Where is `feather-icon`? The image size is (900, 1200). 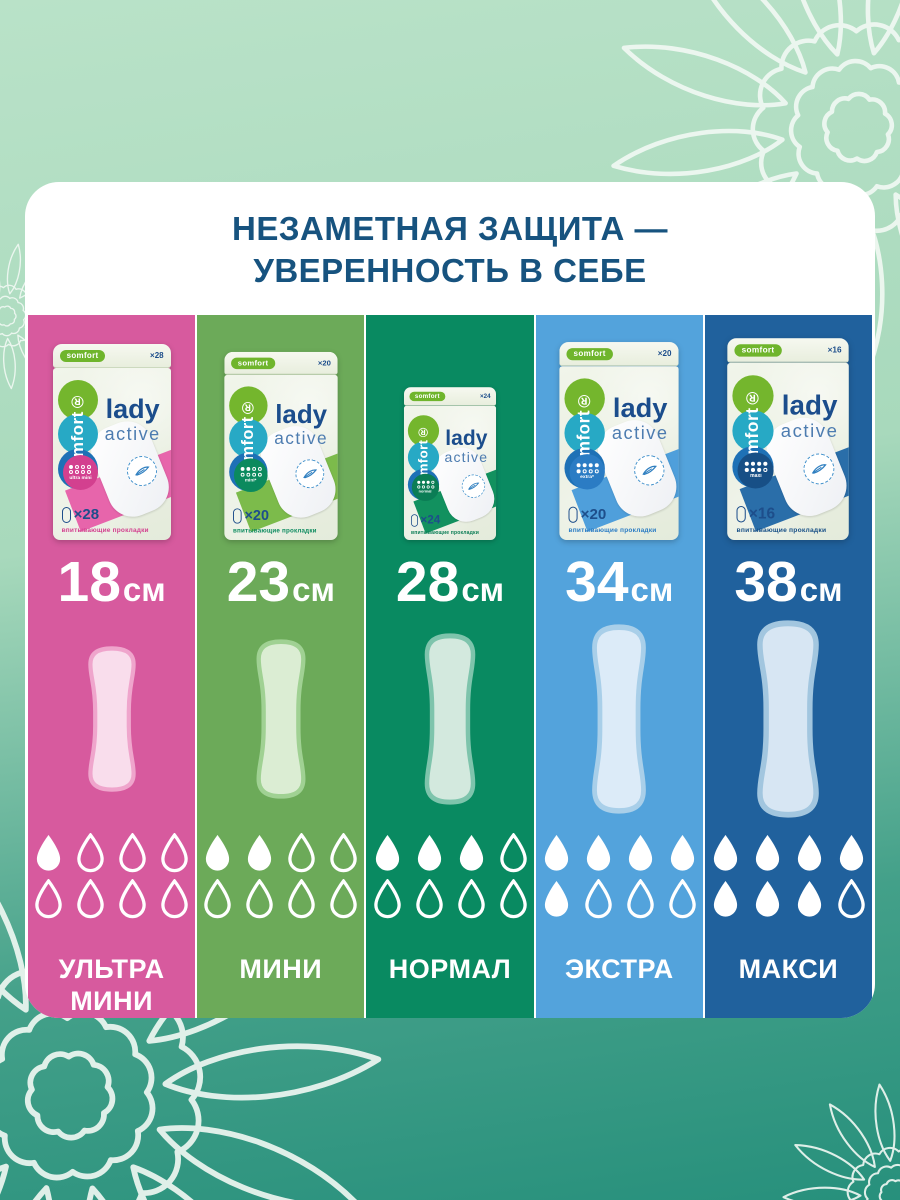 feather-icon is located at coordinates (310, 474).